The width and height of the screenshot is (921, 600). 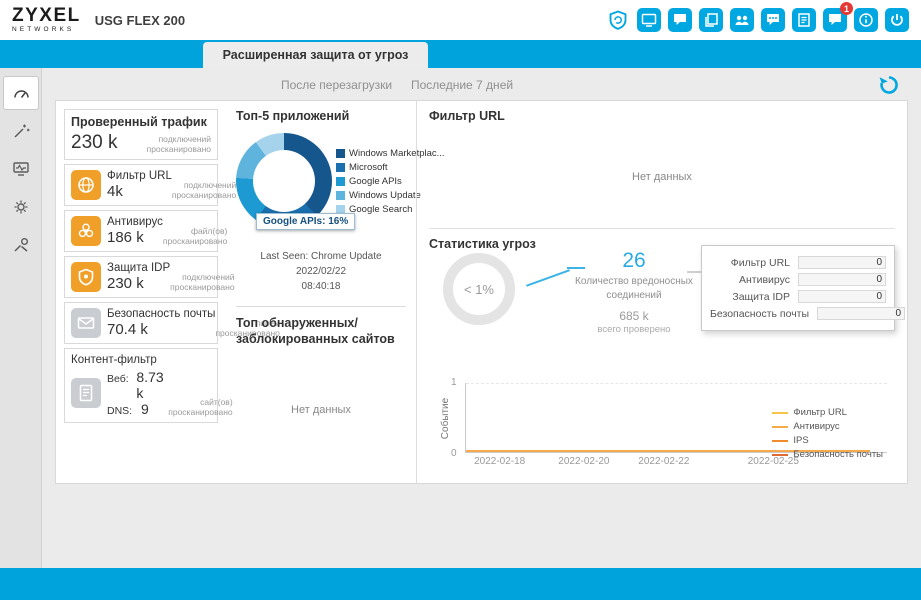 I want to click on unit-line2: просканировано, so click(x=200, y=411).